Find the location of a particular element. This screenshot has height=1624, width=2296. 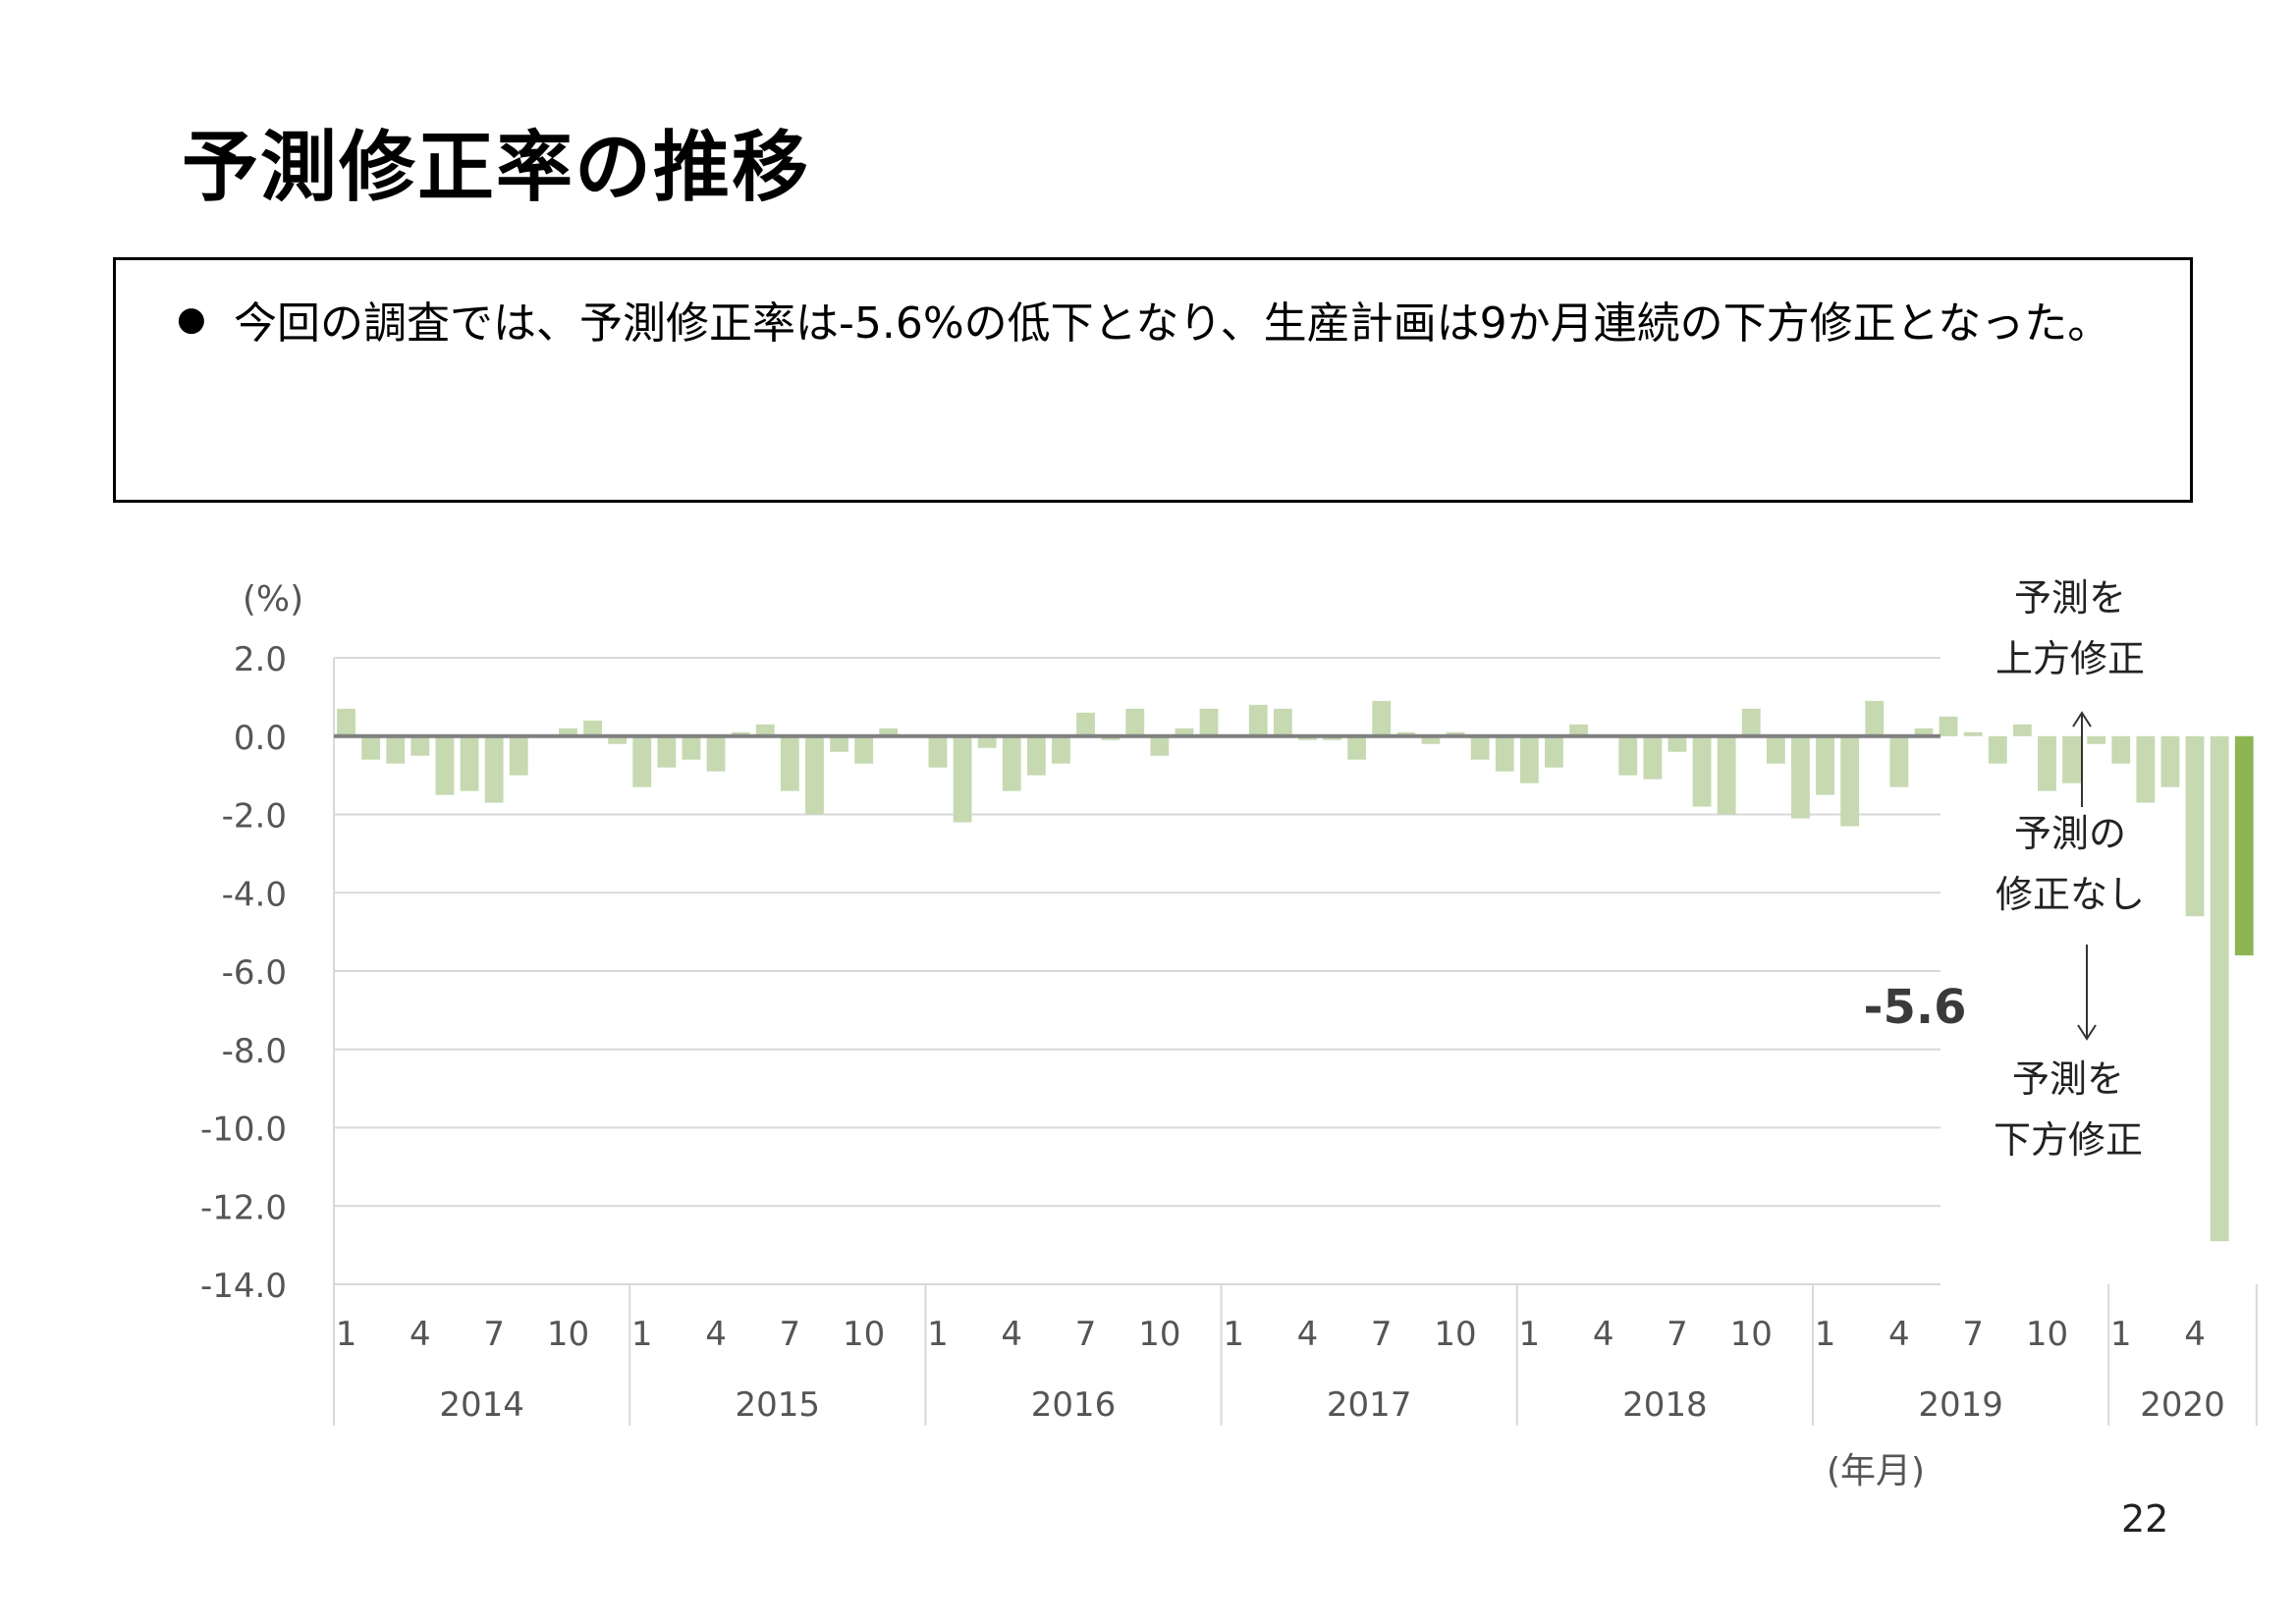

slide-title: 予測修正率の推移 is located at coordinates (496, 168).